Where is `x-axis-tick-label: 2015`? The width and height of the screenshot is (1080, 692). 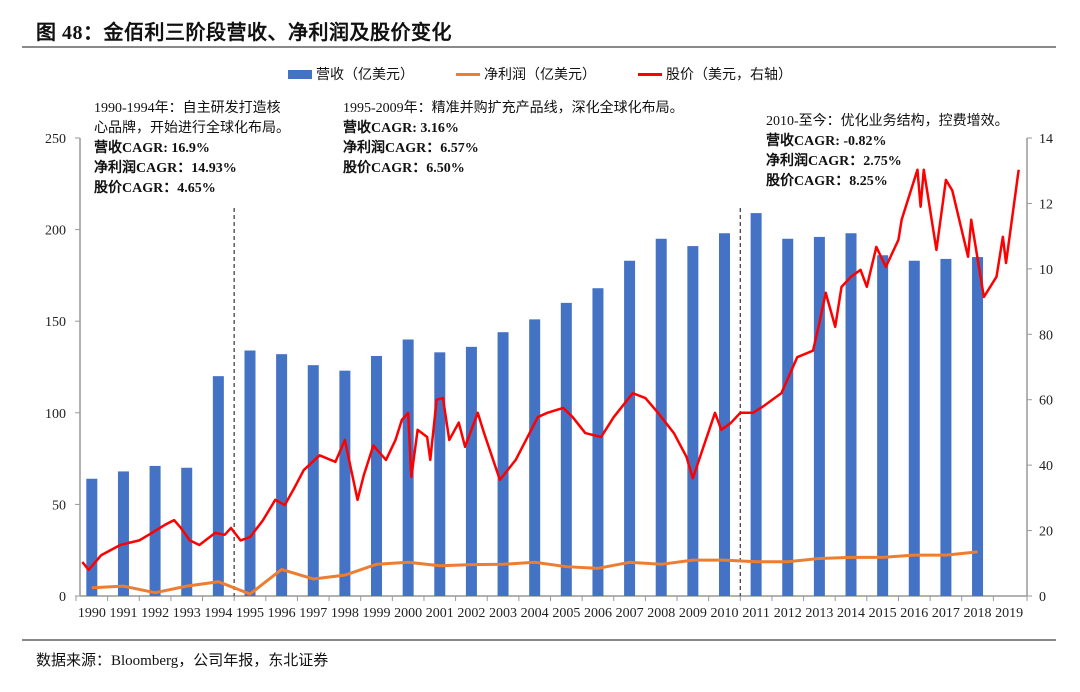 x-axis-tick-label: 2015 is located at coordinates (883, 613).